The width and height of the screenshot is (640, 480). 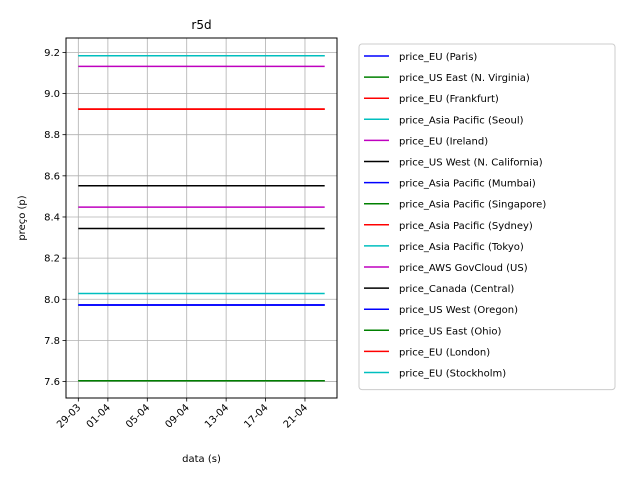 What do you see at coordinates (52, 341) in the screenshot?
I see `y-tick-label: 7.8` at bounding box center [52, 341].